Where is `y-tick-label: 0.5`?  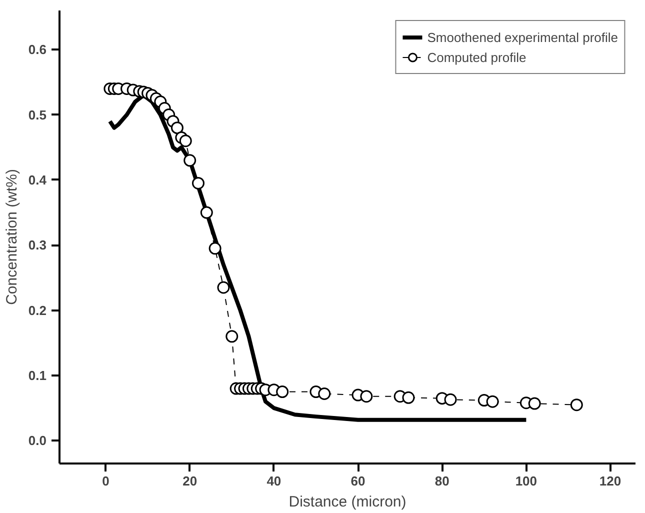 y-tick-label: 0.5 is located at coordinates (37, 114).